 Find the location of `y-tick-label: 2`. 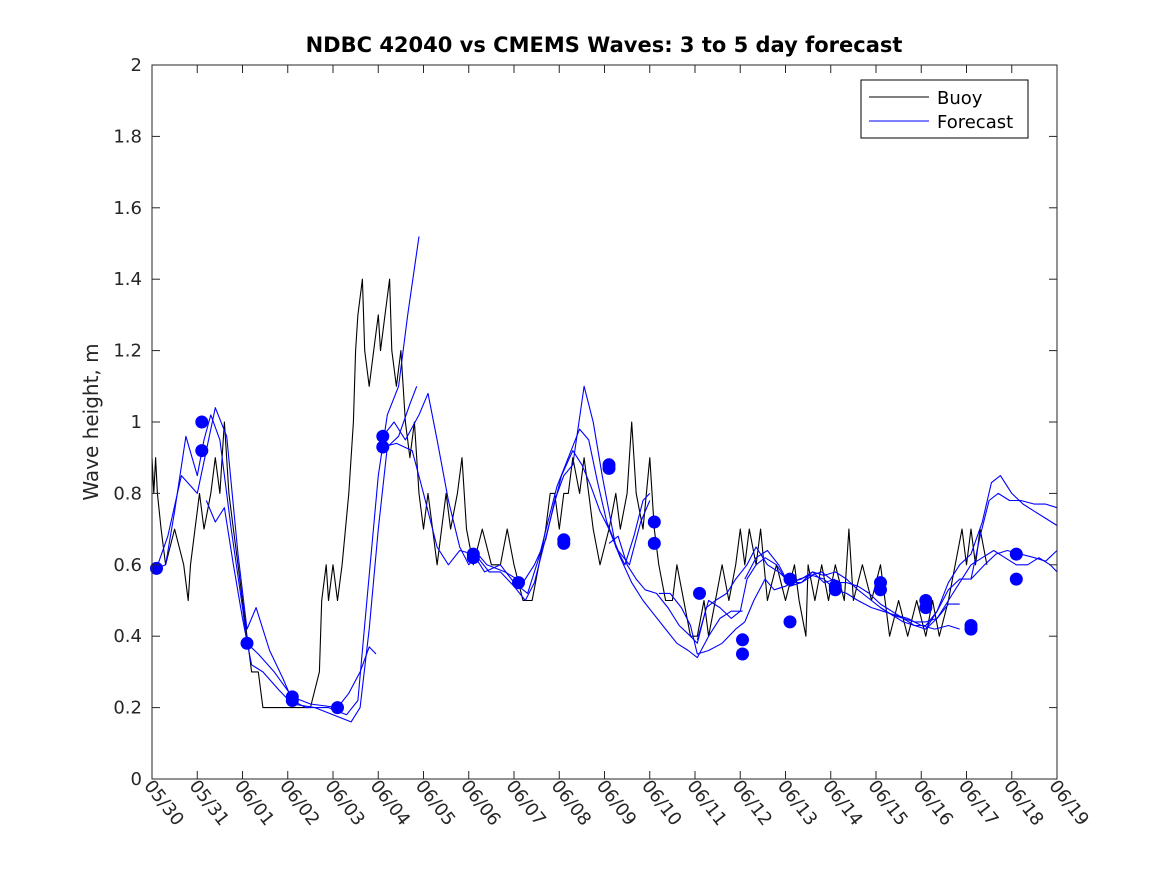

y-tick-label: 2 is located at coordinates (136, 65).